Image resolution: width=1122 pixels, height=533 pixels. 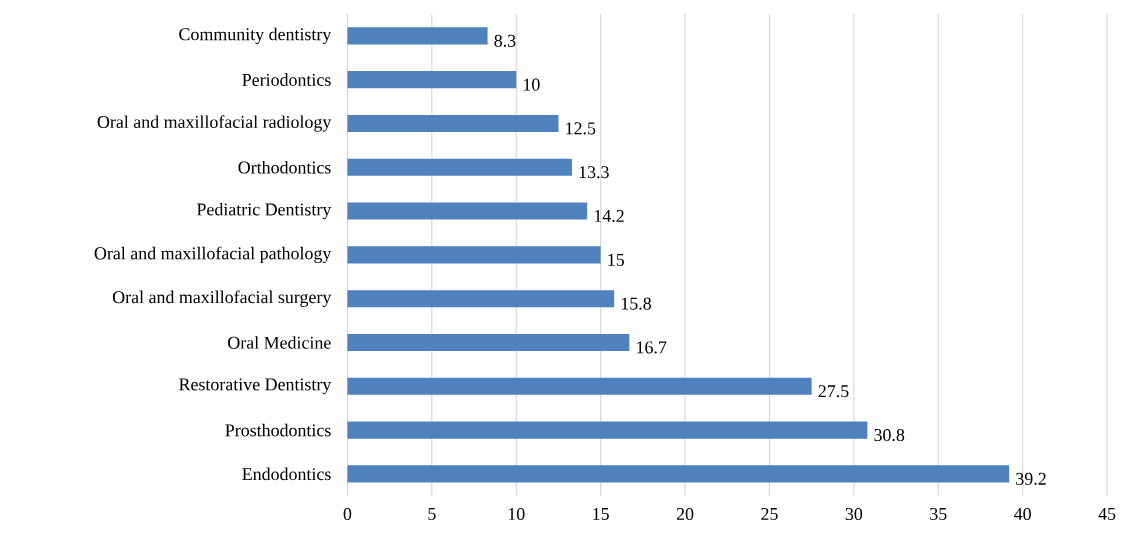 I want to click on data-label: 16.7, so click(x=652, y=347).